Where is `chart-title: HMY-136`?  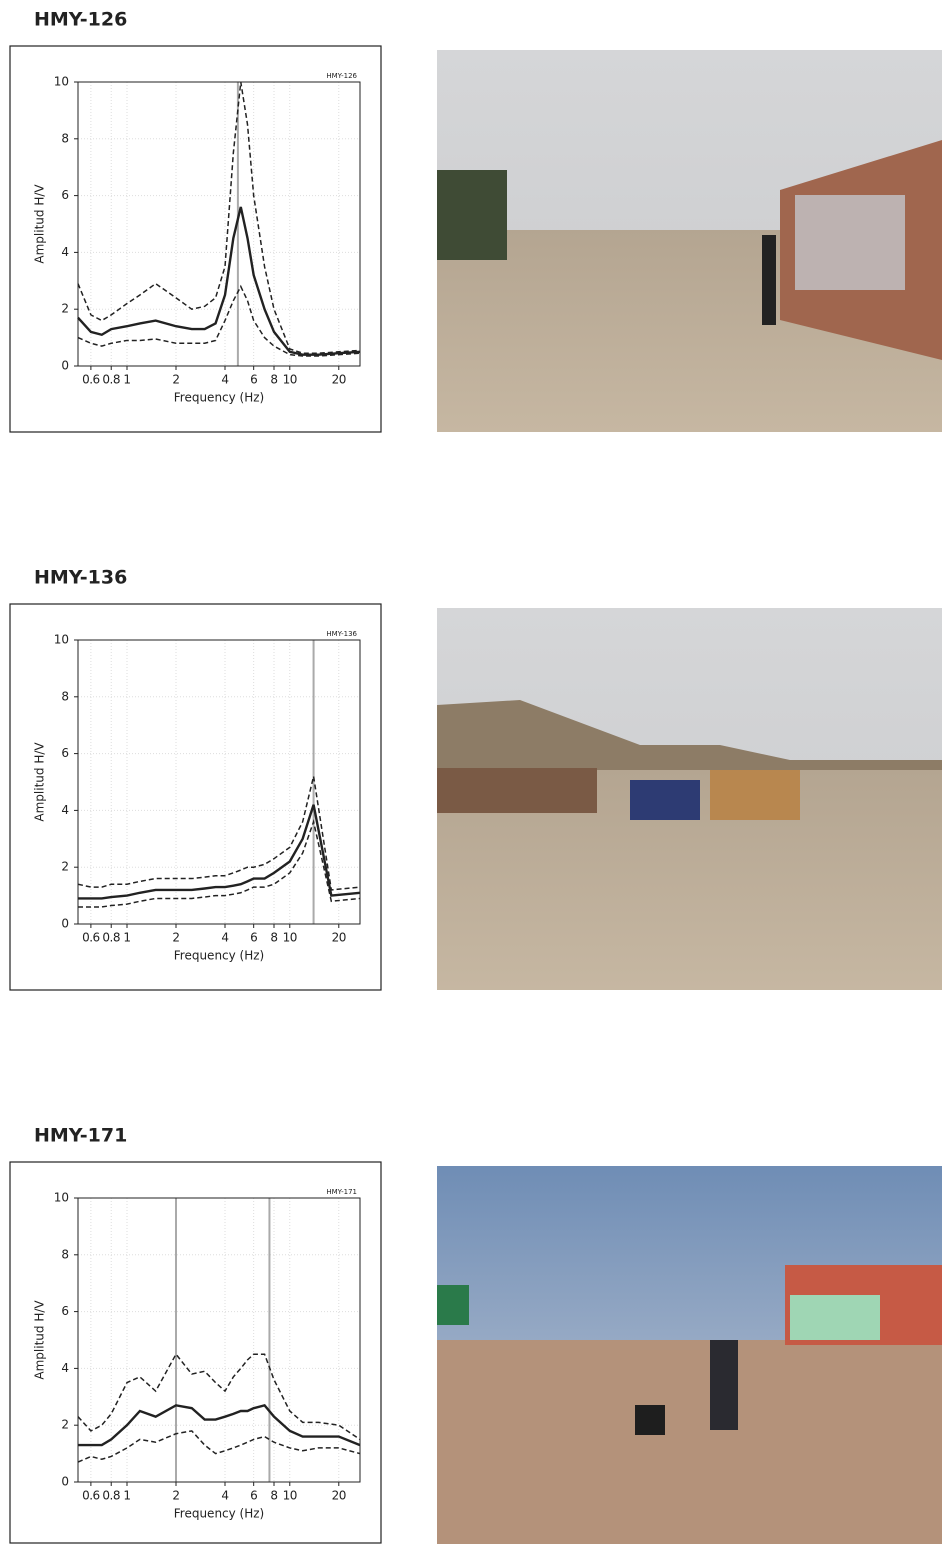
chart-title: HMY-136 is located at coordinates (80, 578).